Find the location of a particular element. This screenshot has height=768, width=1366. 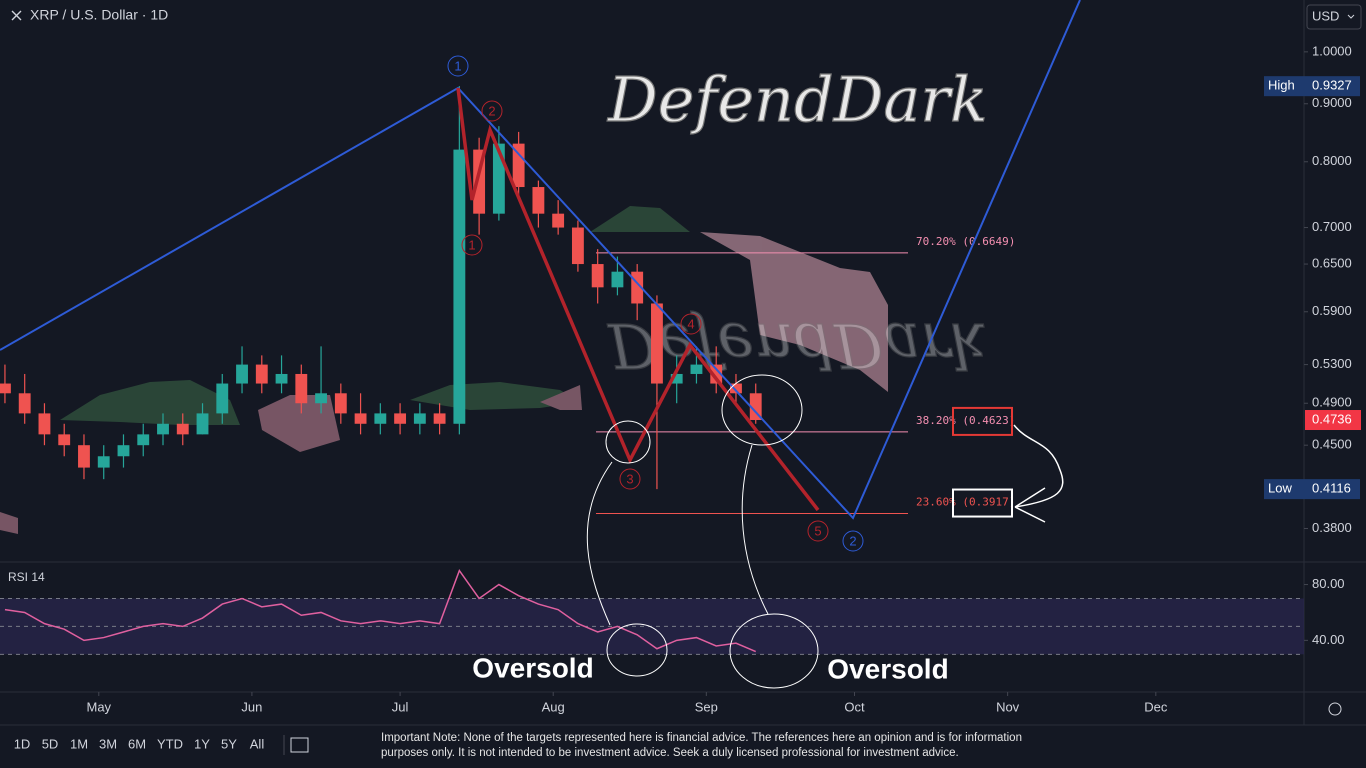

y-tick-label: 0.8000 is located at coordinates (1332, 160).